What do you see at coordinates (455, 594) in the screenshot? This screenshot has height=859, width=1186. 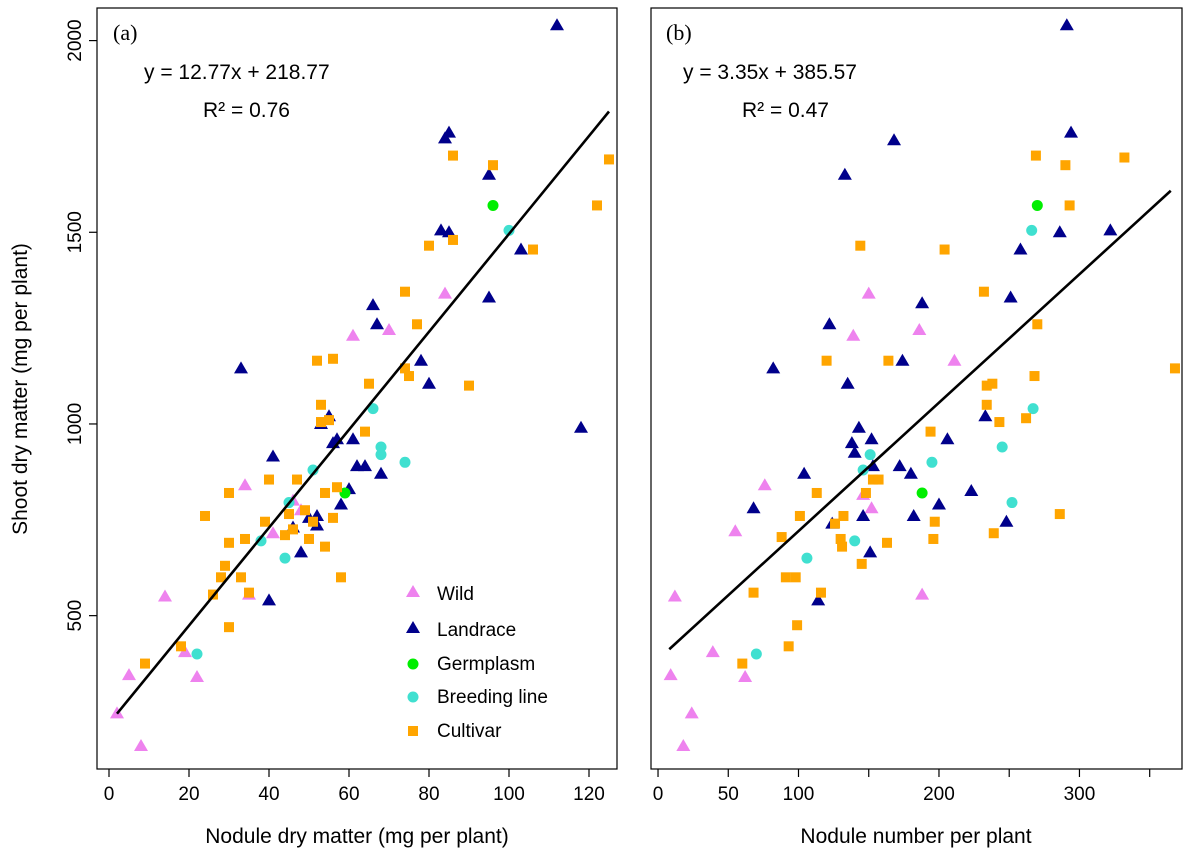 I see `legend-label-wild: Wild` at bounding box center [455, 594].